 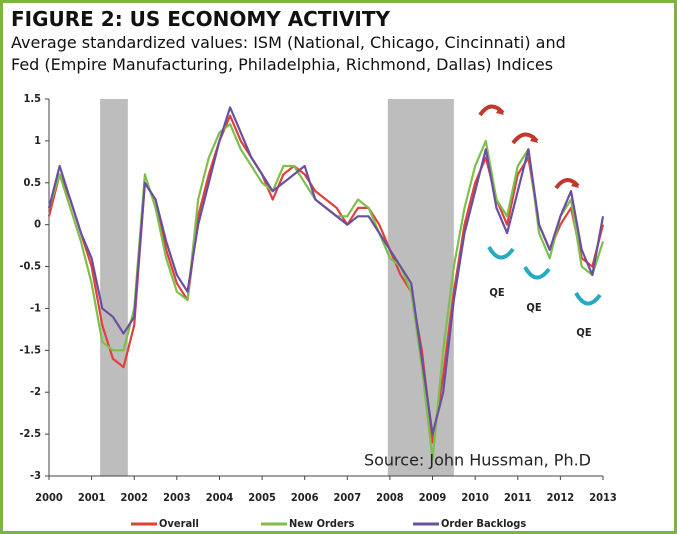 I want to click on decor, so click(x=540, y=205).